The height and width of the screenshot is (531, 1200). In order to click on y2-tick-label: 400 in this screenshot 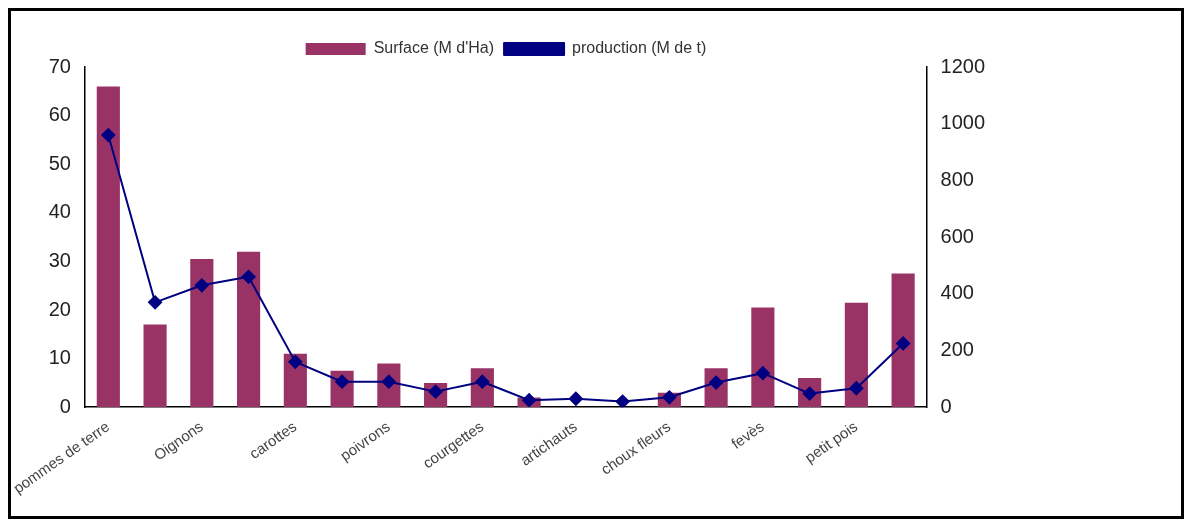, I will do `click(957, 292)`.